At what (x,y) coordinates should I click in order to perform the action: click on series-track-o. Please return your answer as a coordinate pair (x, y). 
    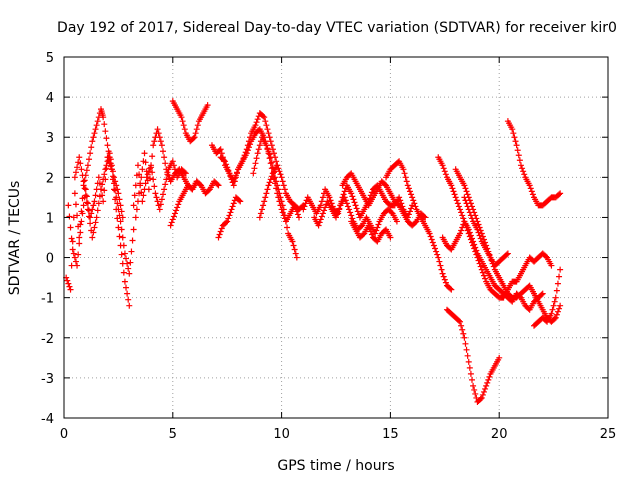
    Looking at the image, I should click on (384, 199).